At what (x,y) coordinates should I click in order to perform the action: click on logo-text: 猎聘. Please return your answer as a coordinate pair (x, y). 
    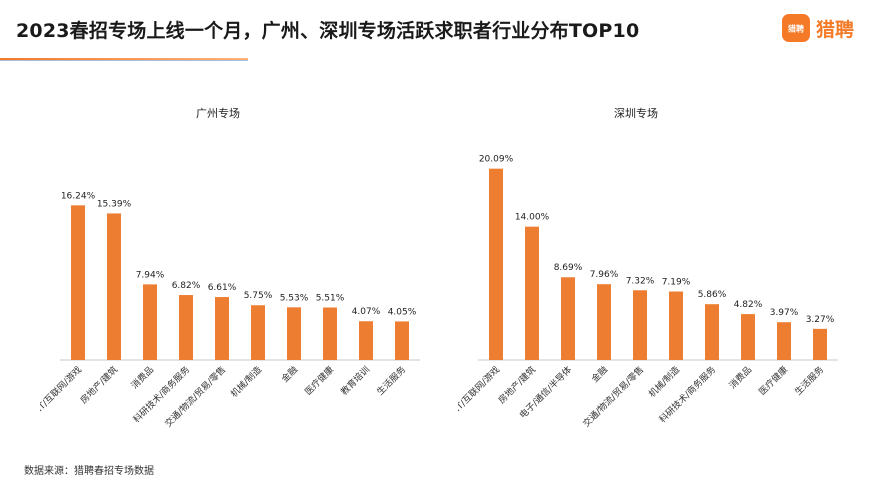
    Looking at the image, I should click on (835, 29).